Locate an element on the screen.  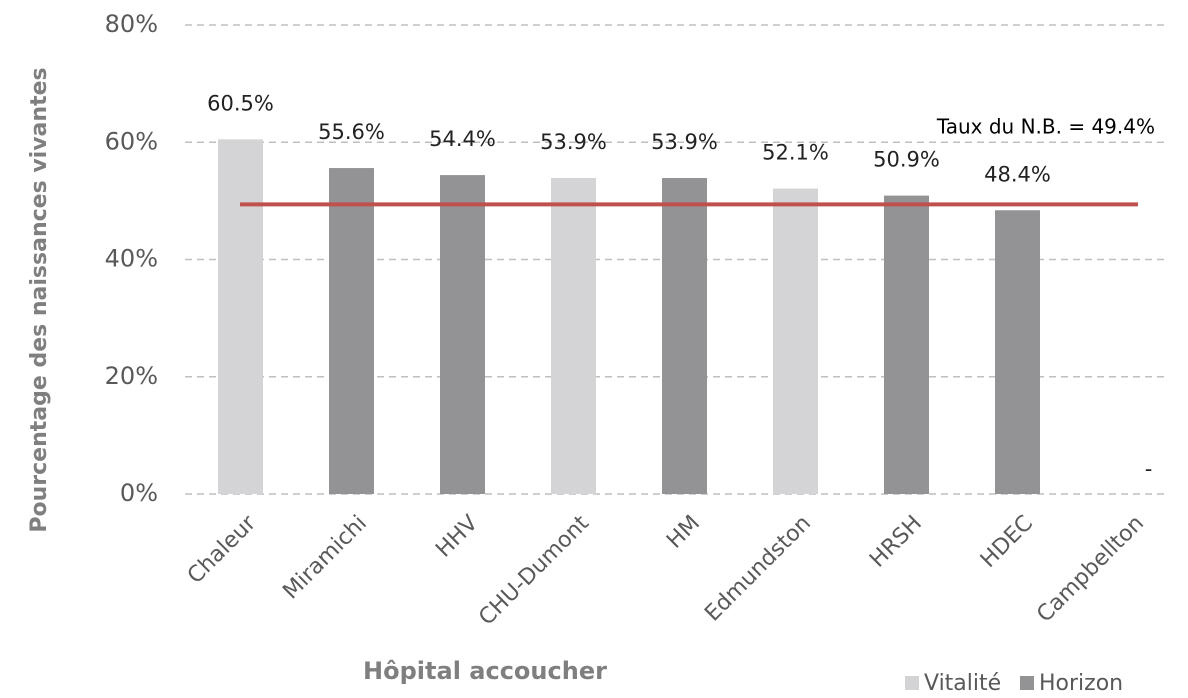
legend-label: Horizon is located at coordinates (1081, 683).